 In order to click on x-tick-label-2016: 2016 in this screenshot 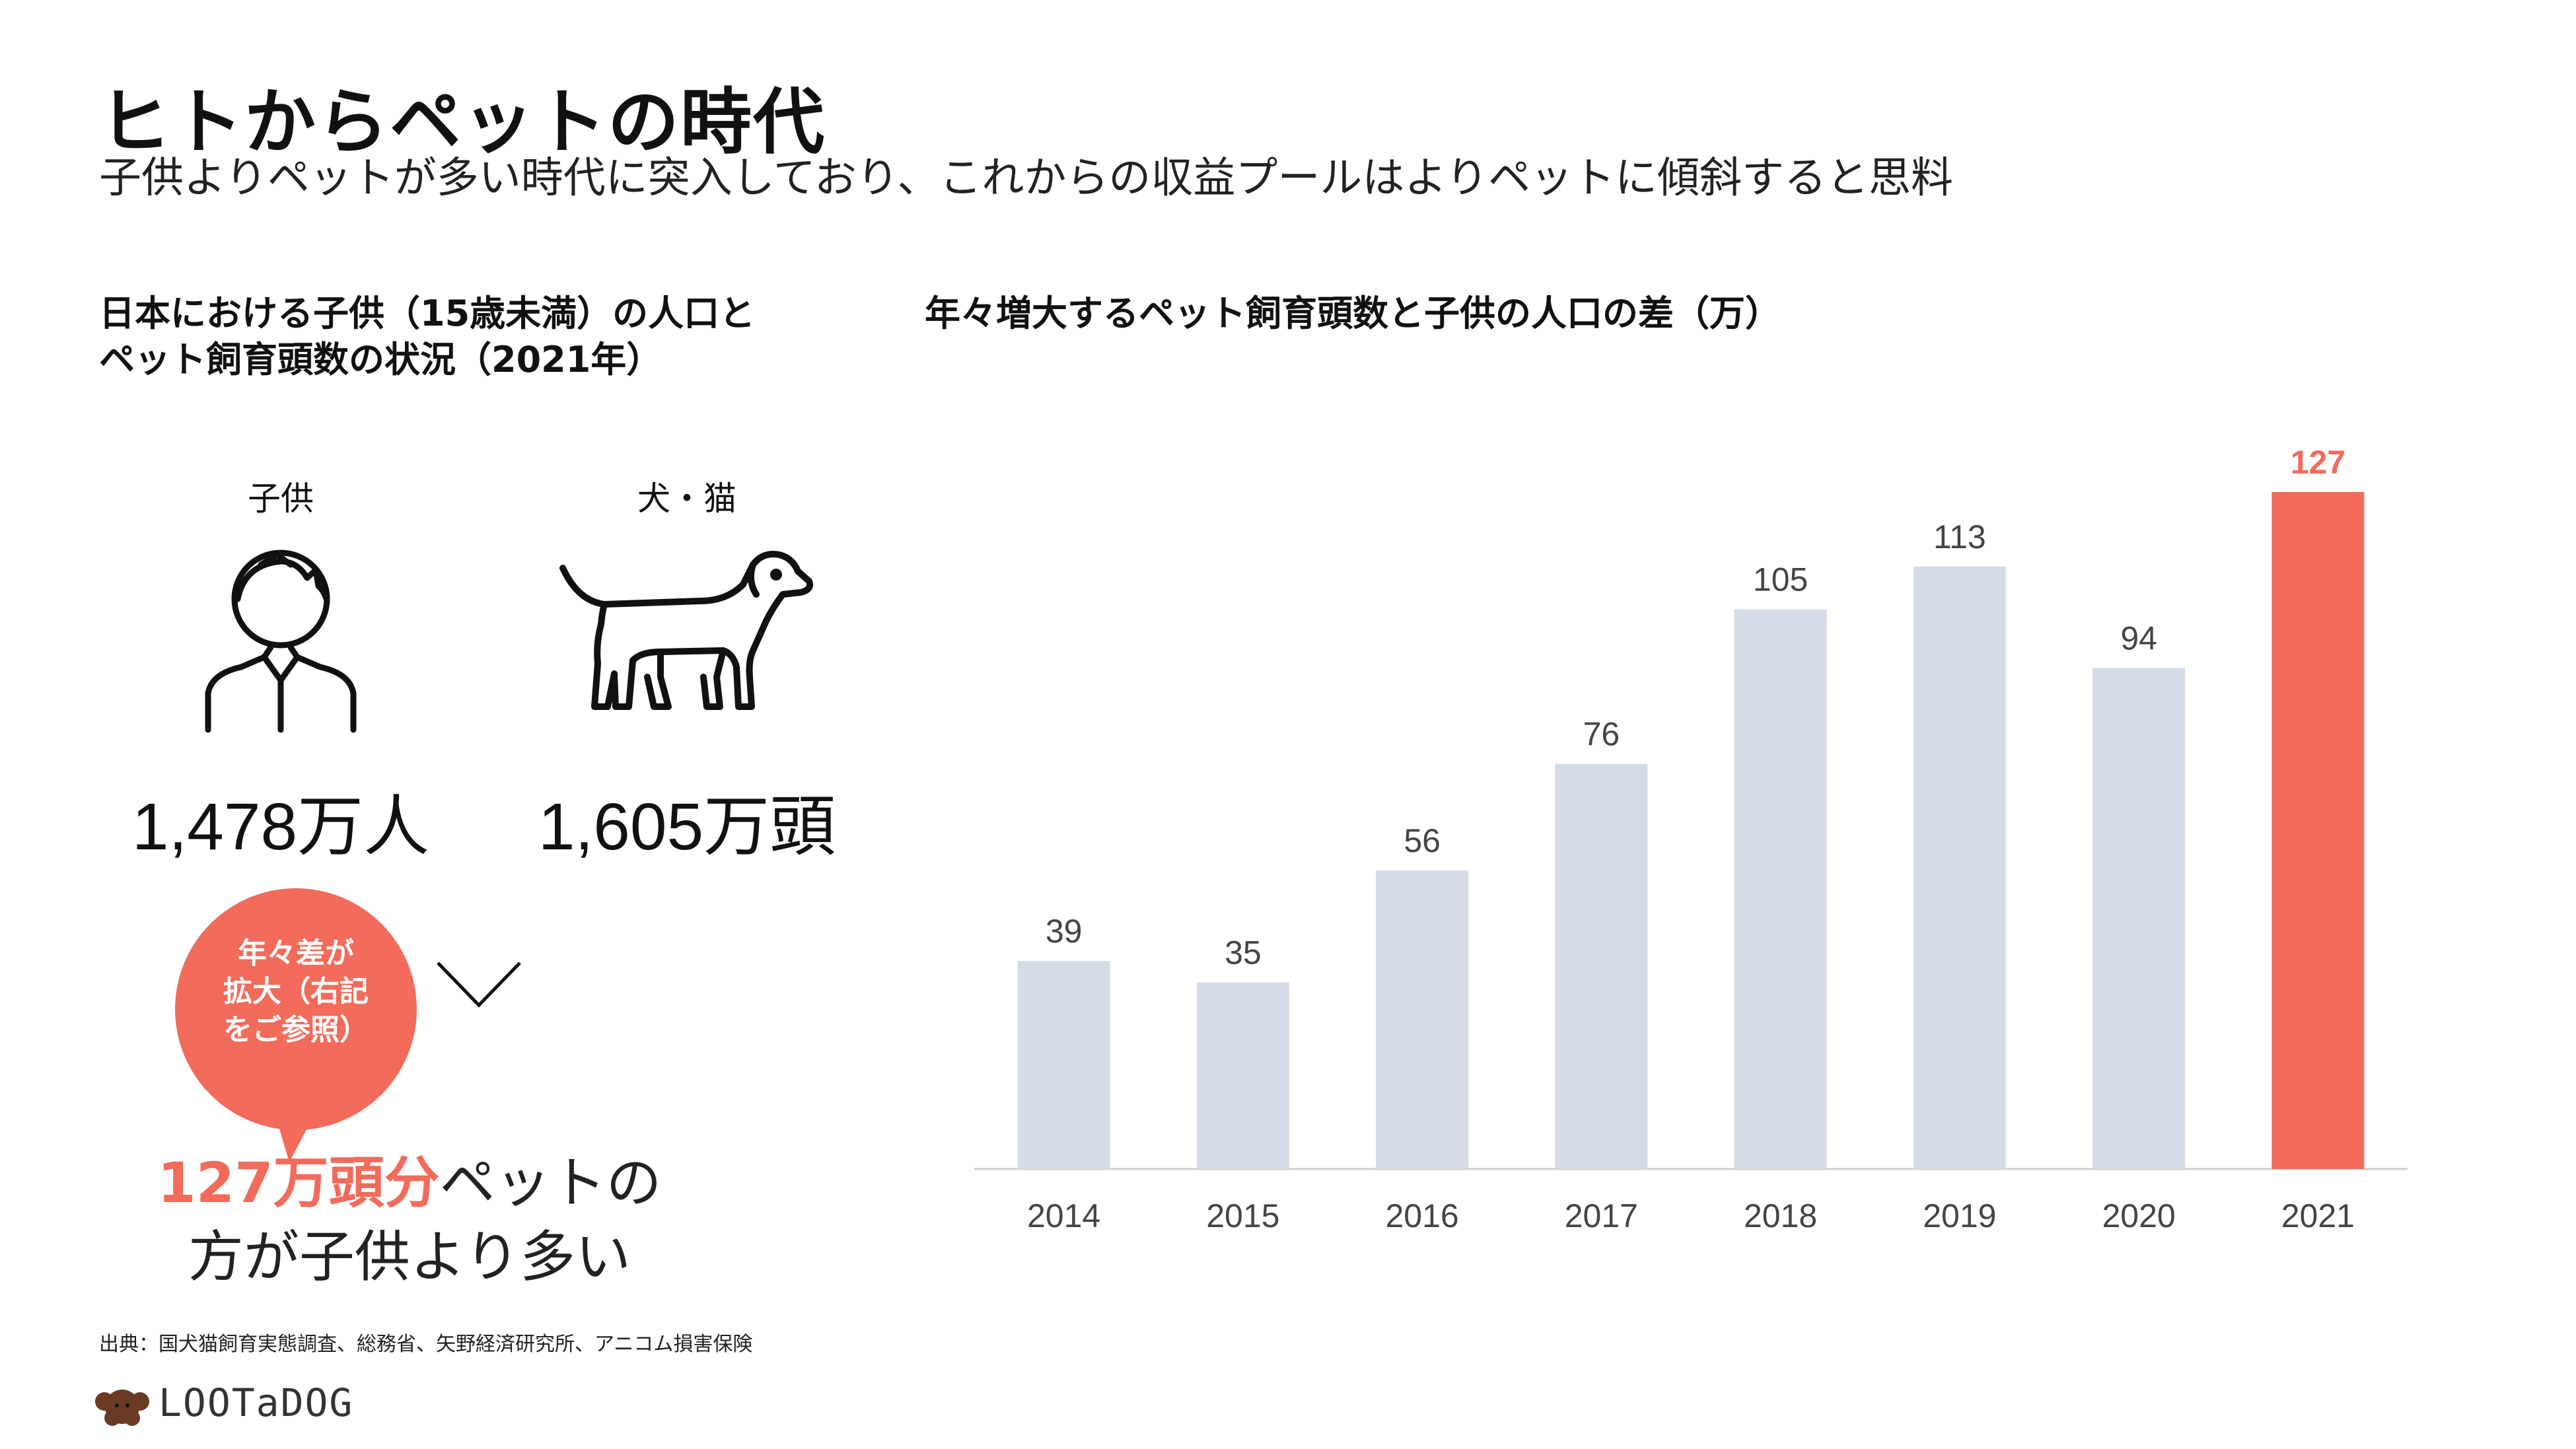, I will do `click(1422, 1216)`.